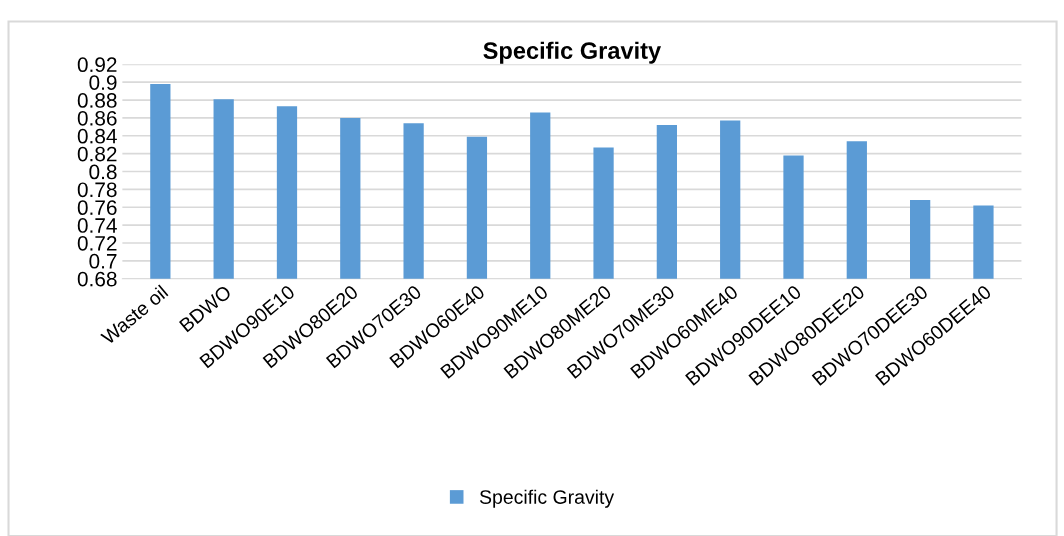  I want to click on y-tick-label: 0.76, so click(97, 208).